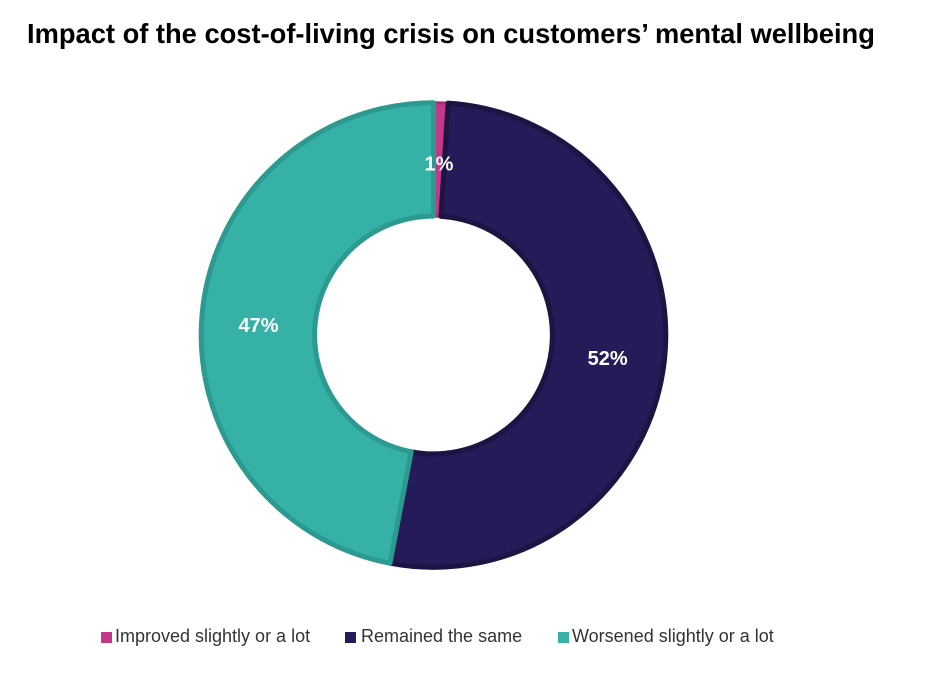 This screenshot has width=927, height=678. Describe the element at coordinates (212, 636) in the screenshot. I see `svg-text: Improved slightly or a lot` at that location.